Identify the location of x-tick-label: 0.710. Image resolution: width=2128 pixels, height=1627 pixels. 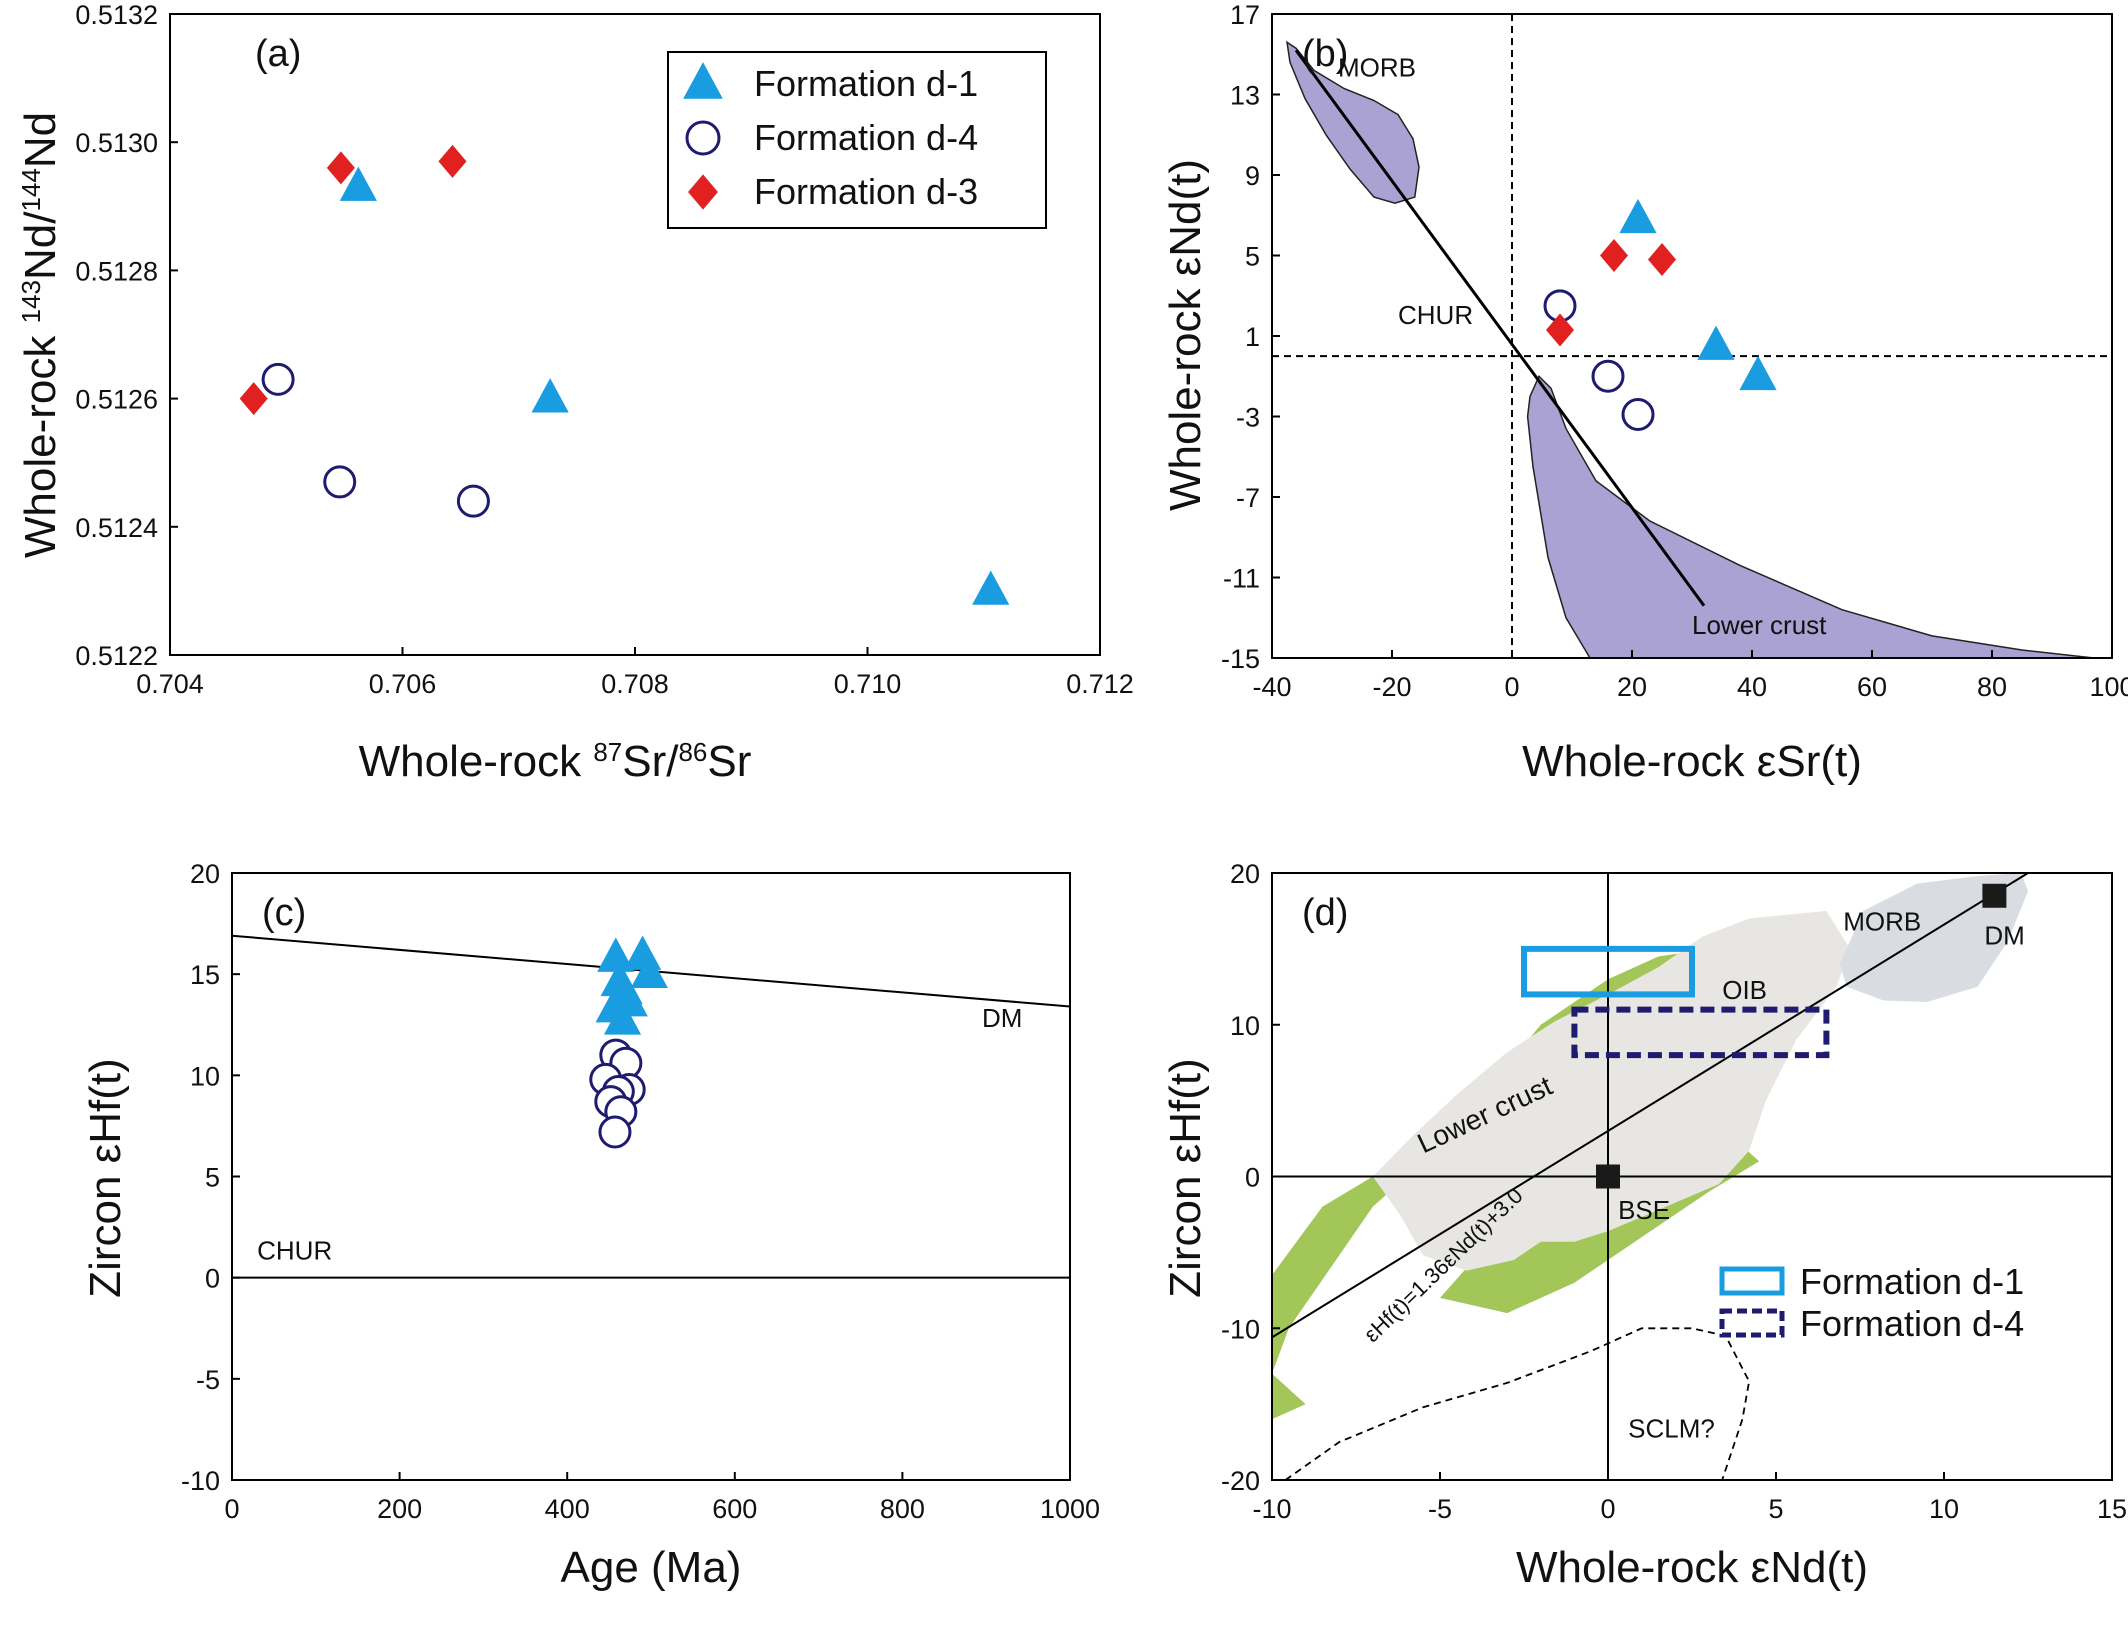
(868, 684).